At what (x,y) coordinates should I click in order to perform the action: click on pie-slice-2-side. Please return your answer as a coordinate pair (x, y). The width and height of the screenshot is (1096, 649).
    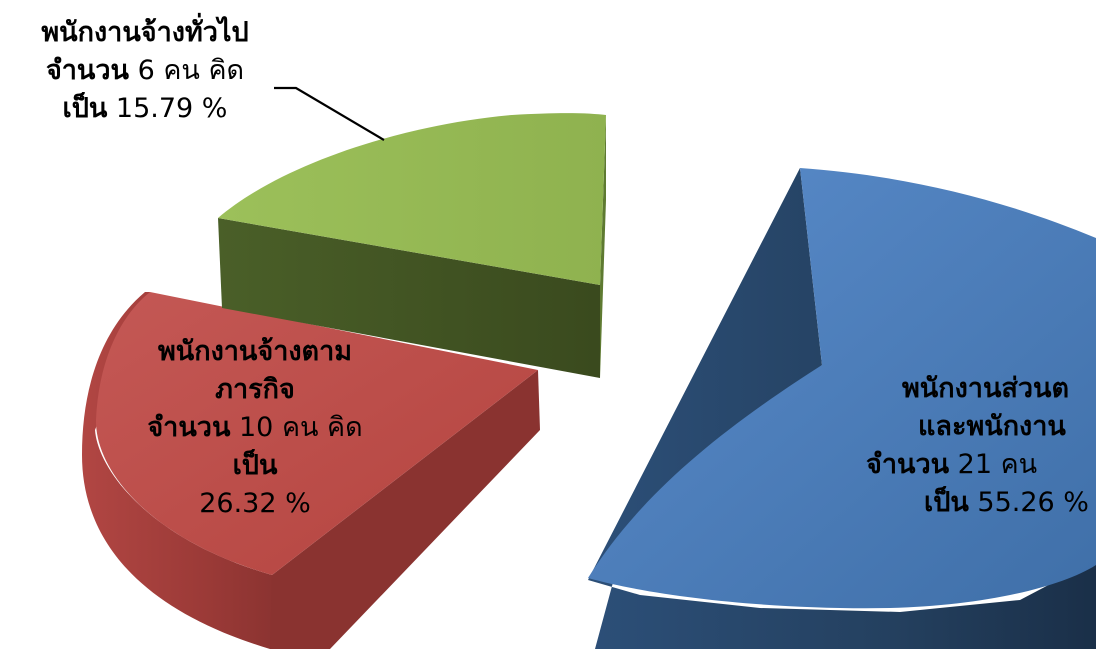
    Looking at the image, I should click on (206, 470).